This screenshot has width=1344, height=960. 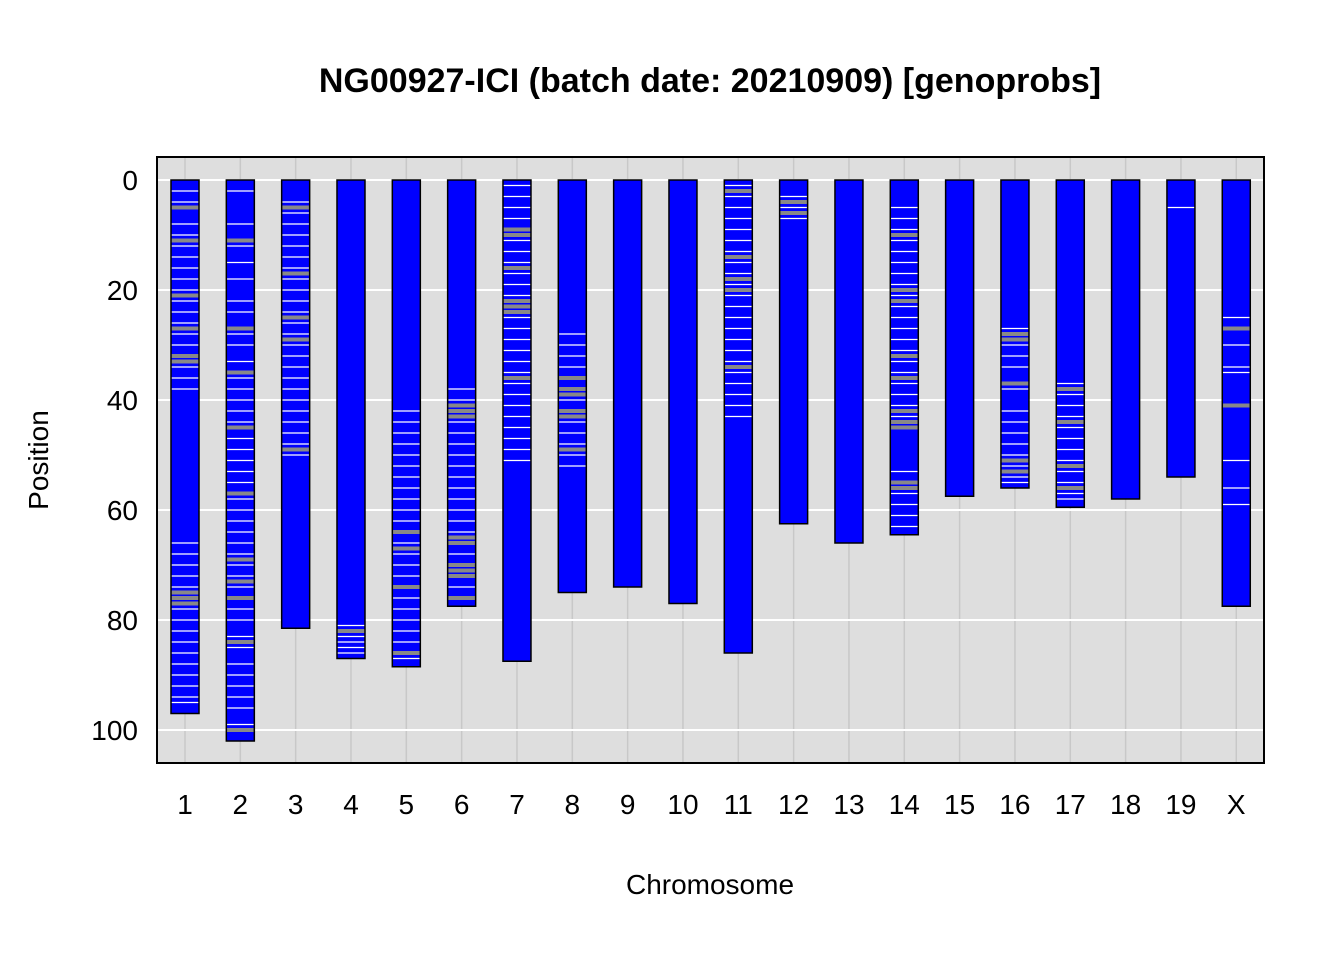 I want to click on x-tick-label: 11, so click(x=738, y=804).